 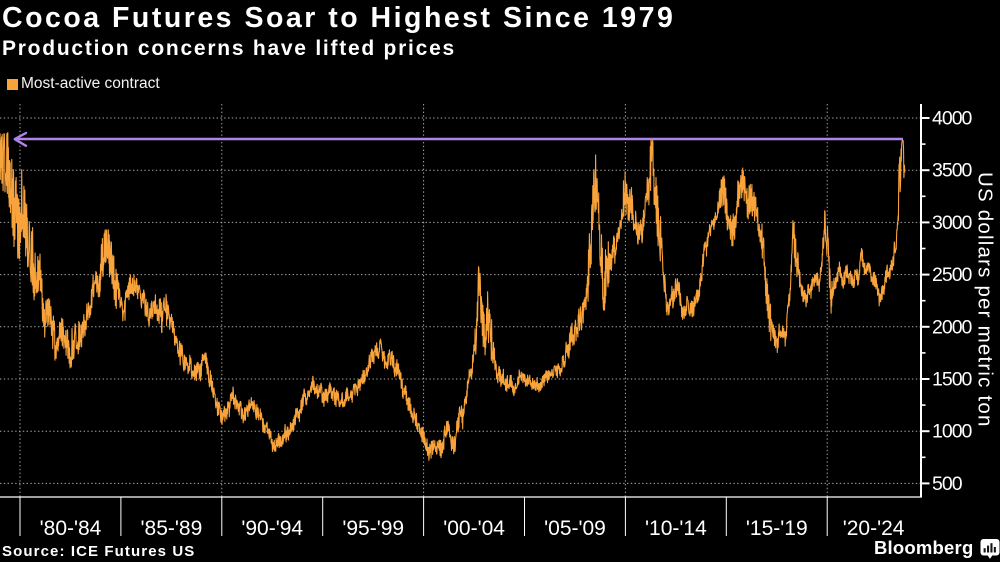 What do you see at coordinates (984, 300) in the screenshot?
I see `svg-text: US dollars per metric ton` at bounding box center [984, 300].